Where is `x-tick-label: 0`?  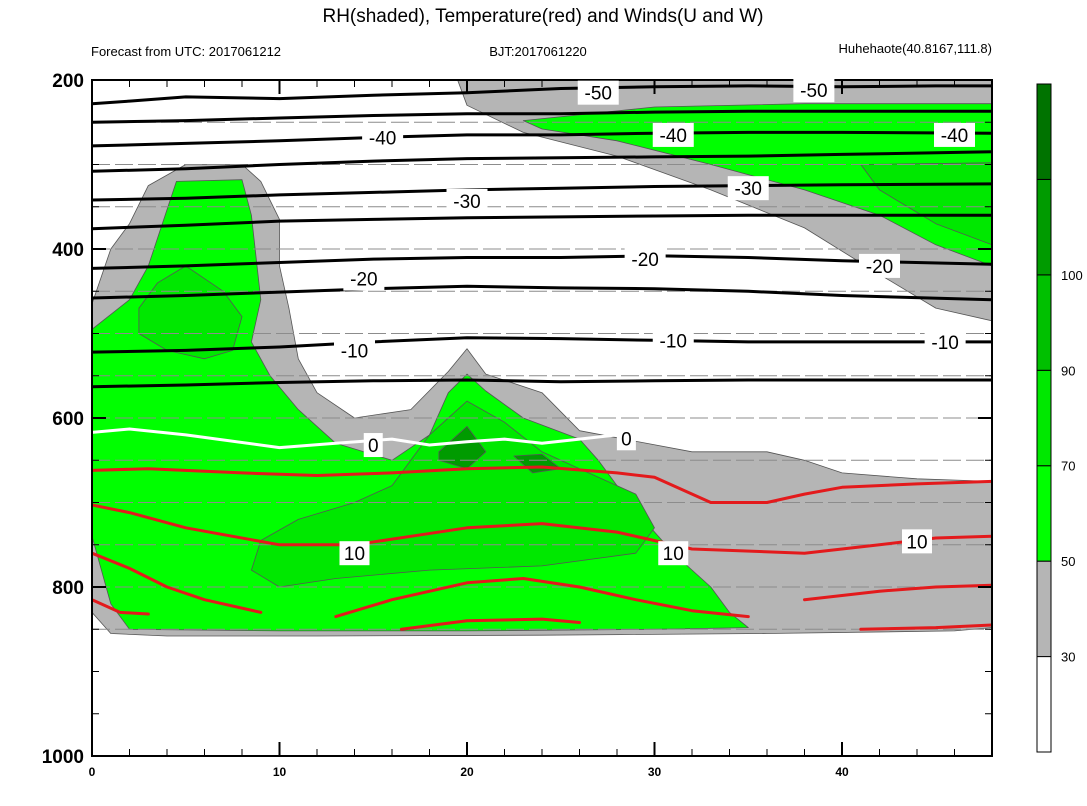
x-tick-label: 0 is located at coordinates (92, 772).